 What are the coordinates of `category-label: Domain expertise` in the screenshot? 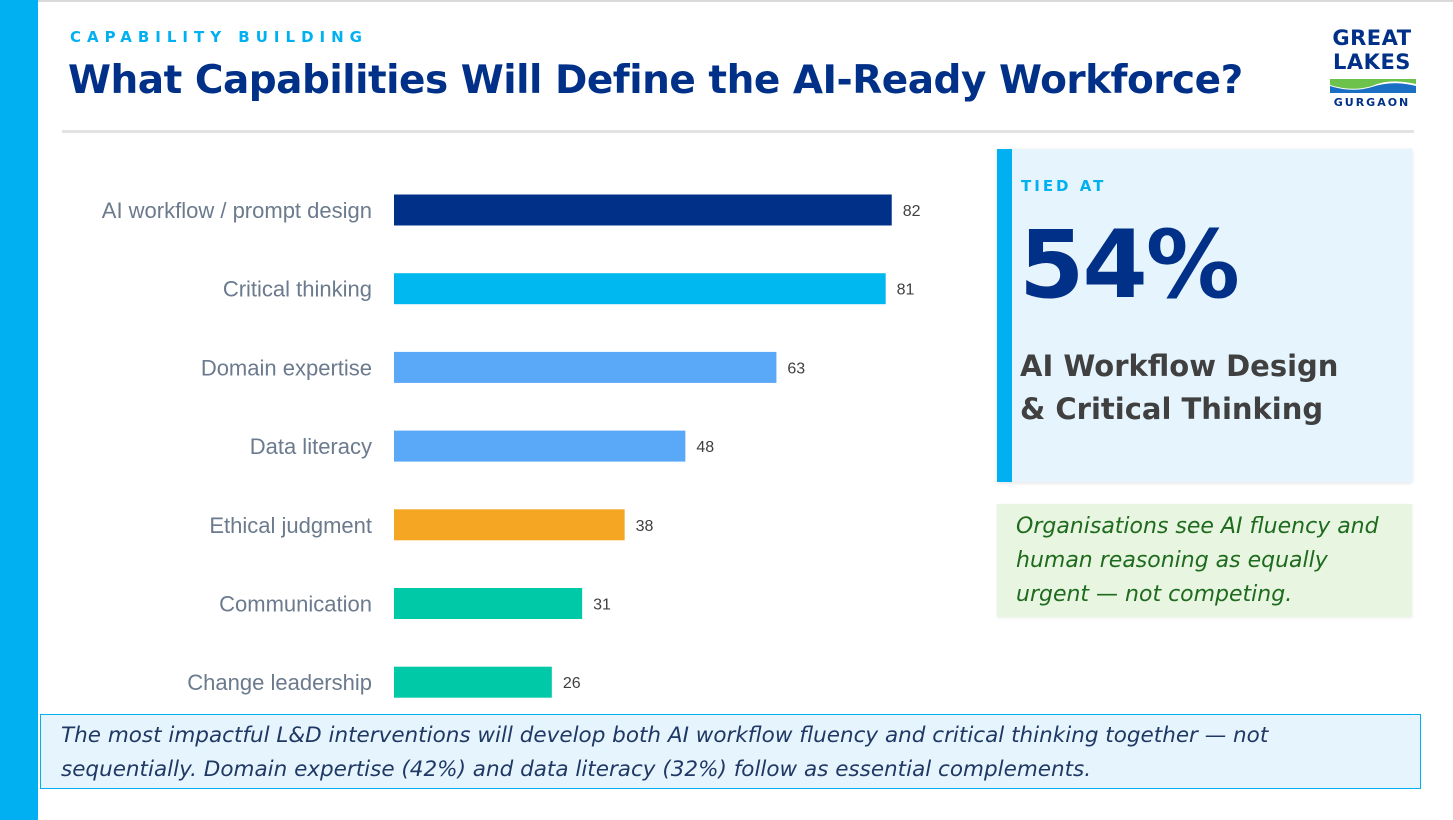 It's located at (286, 367).